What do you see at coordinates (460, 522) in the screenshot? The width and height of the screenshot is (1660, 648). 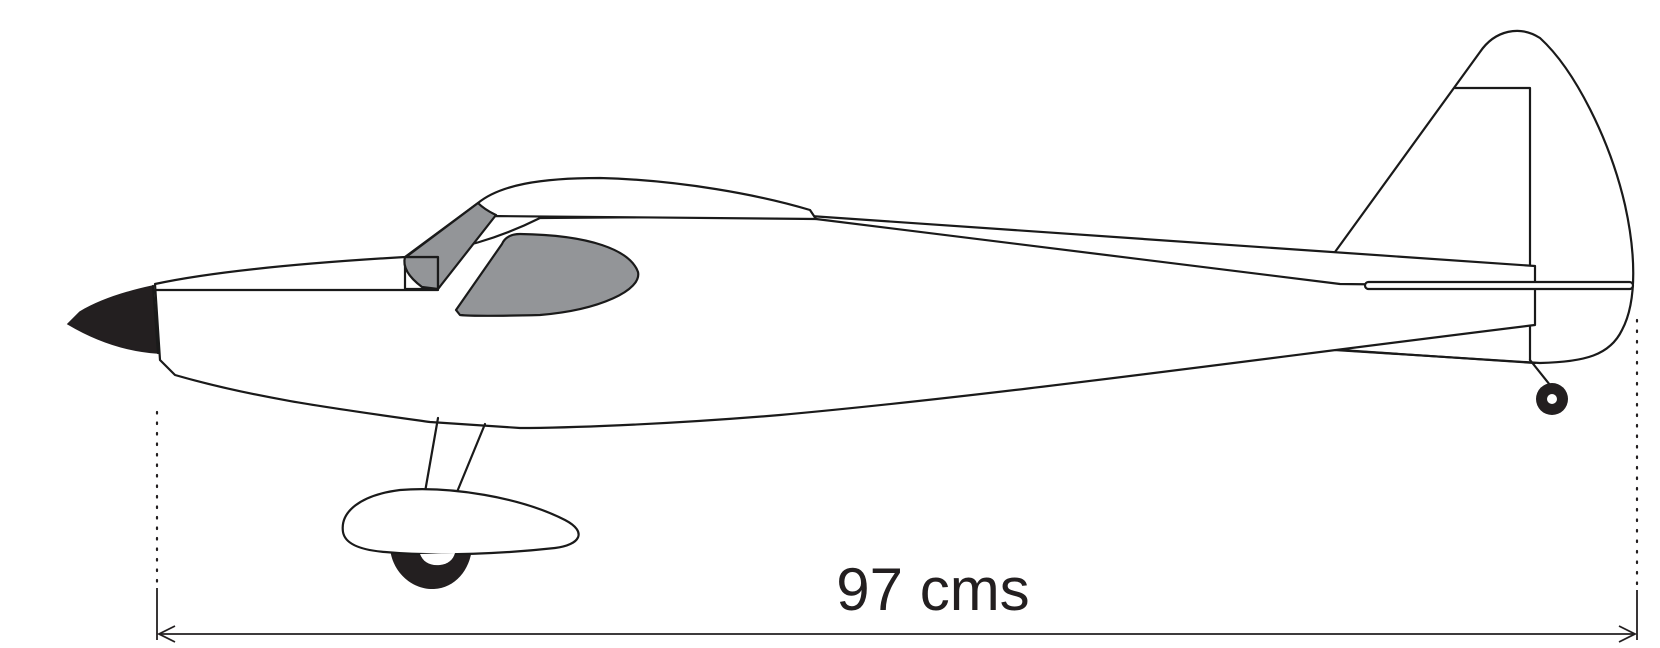 I see `wheel-pant` at bounding box center [460, 522].